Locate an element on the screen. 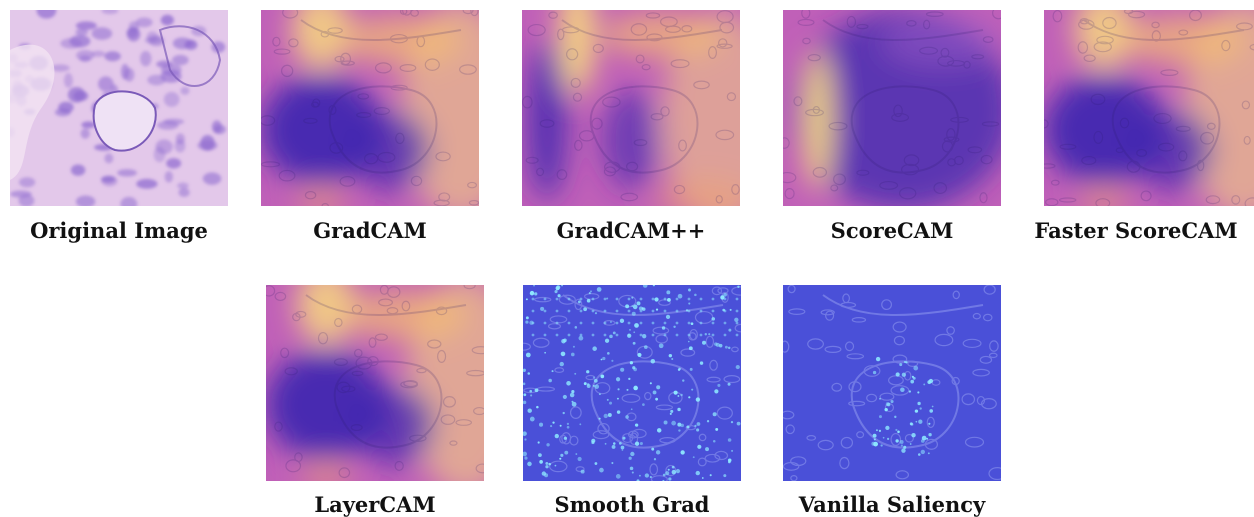 This screenshot has height=517, width=1254. faster-scorecam-heatmap is located at coordinates (1149, 108).